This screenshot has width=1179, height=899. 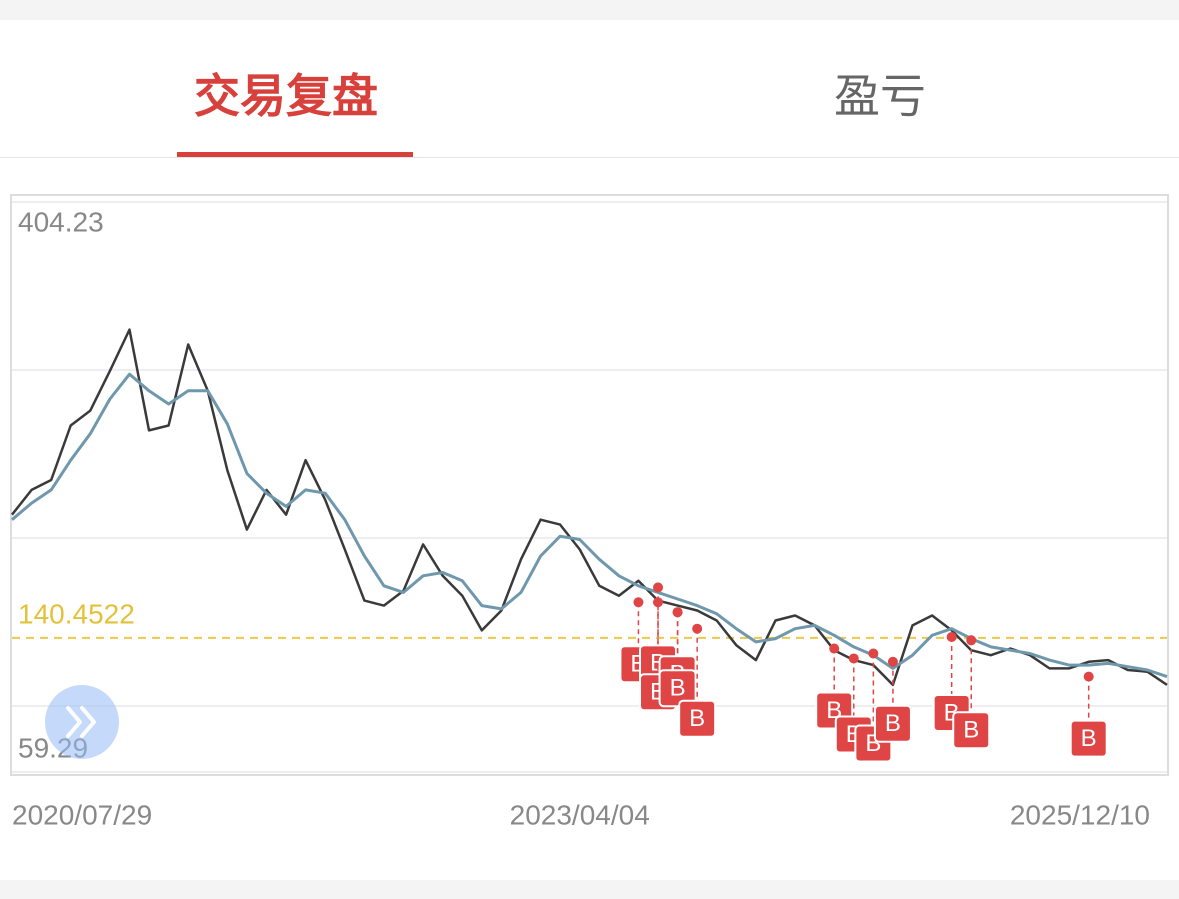 What do you see at coordinates (880, 96) in the screenshot?
I see `tab: 盈亏` at bounding box center [880, 96].